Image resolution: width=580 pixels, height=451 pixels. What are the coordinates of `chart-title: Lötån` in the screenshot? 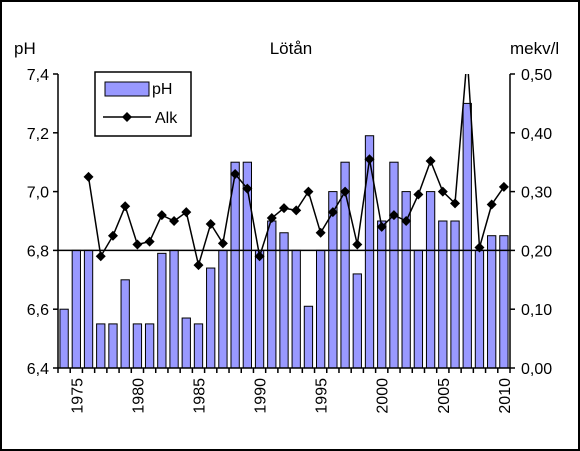 It's located at (291, 48).